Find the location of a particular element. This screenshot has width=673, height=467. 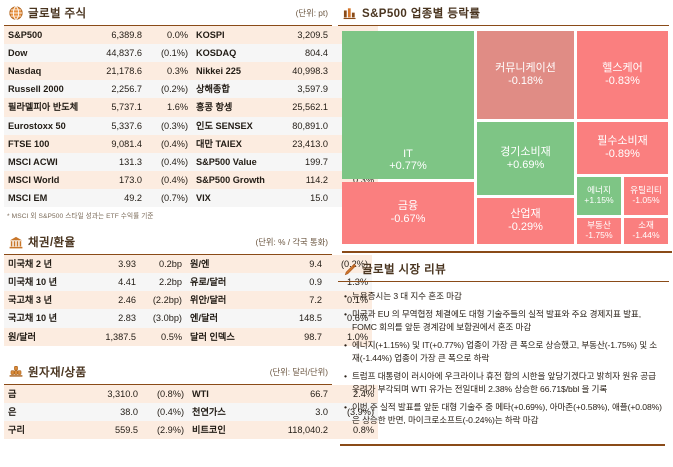

cell-v1: 131.3 is located at coordinates (119, 161).